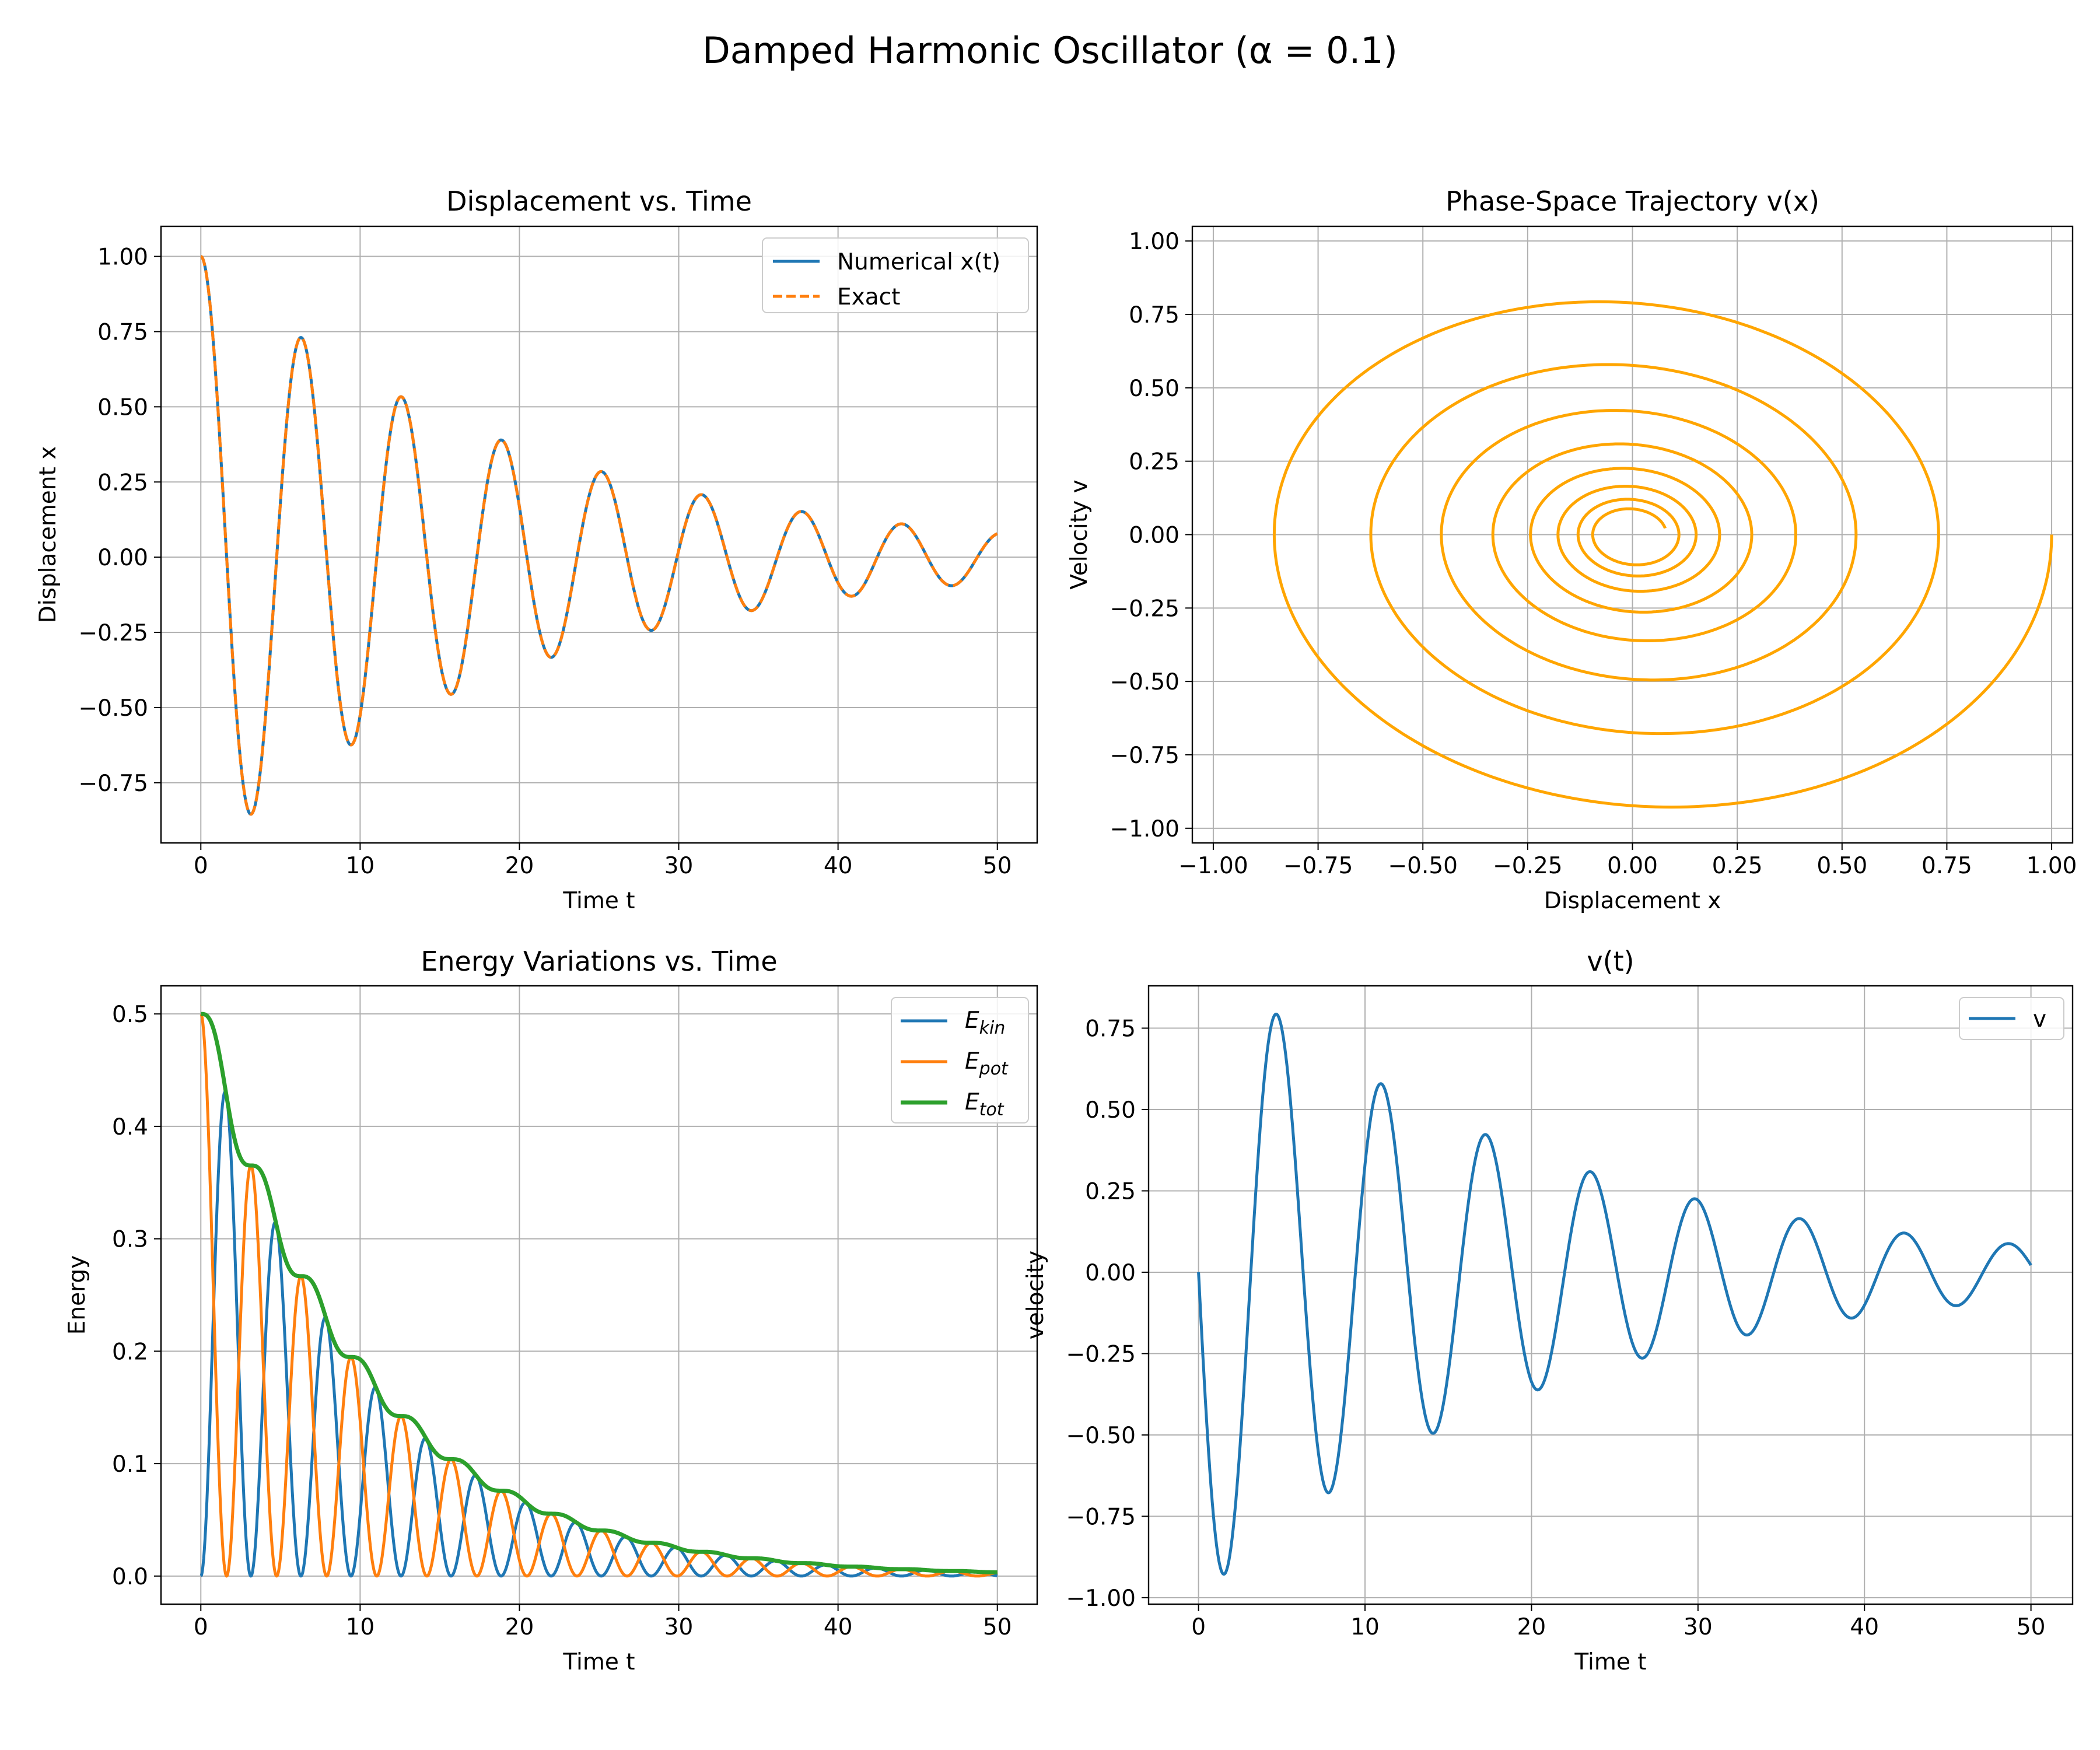  Describe the element at coordinates (1737, 866) in the screenshot. I see `x-tick-label: 0.25` at that location.